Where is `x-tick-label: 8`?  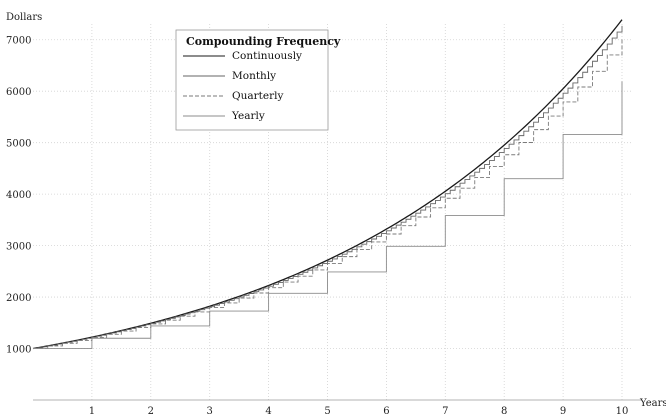
x-tick-label: 8 is located at coordinates (504, 411).